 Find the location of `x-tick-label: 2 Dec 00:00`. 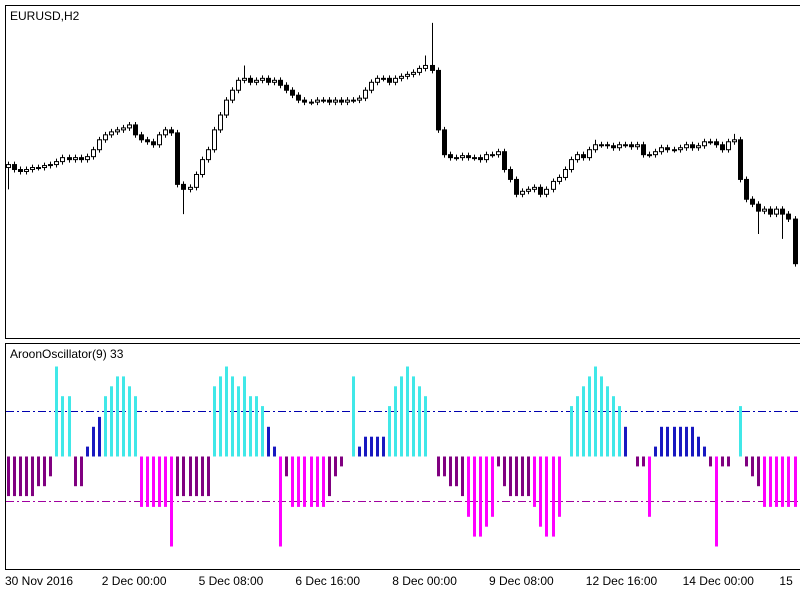

x-tick-label: 2 Dec 00:00 is located at coordinates (134, 581).